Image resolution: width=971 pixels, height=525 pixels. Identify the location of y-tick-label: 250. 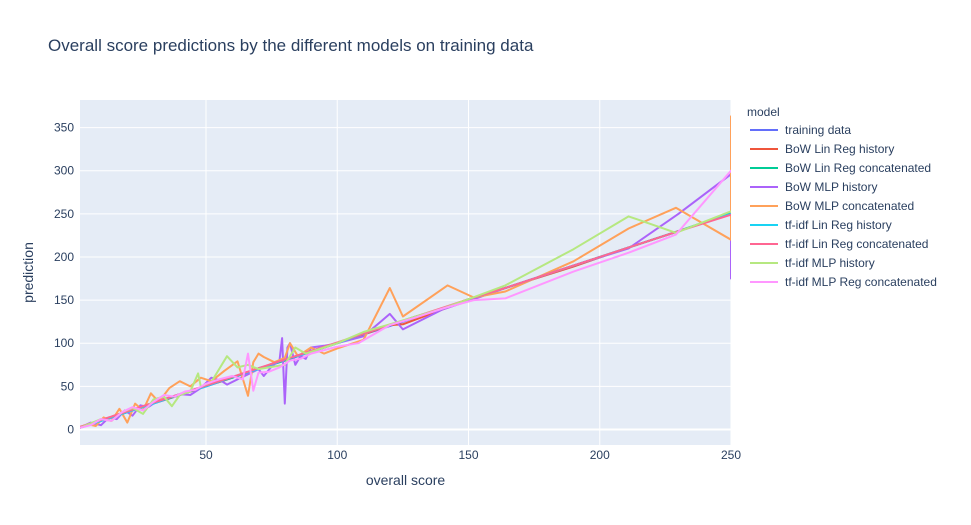
(64, 214).